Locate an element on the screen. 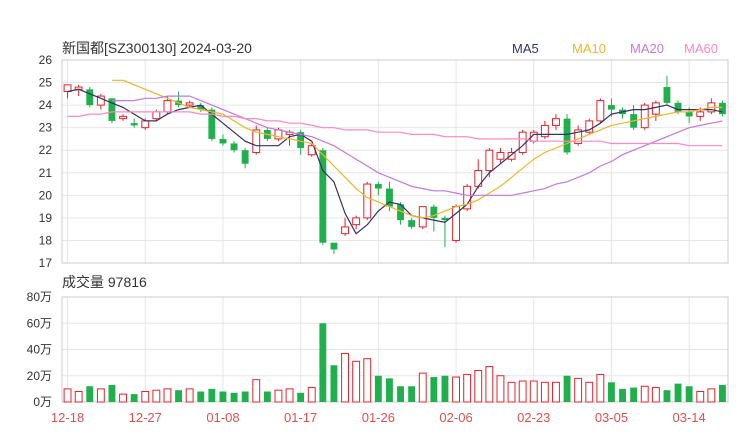 The width and height of the screenshot is (740, 440). date-tick-label: 03-14 is located at coordinates (689, 417).